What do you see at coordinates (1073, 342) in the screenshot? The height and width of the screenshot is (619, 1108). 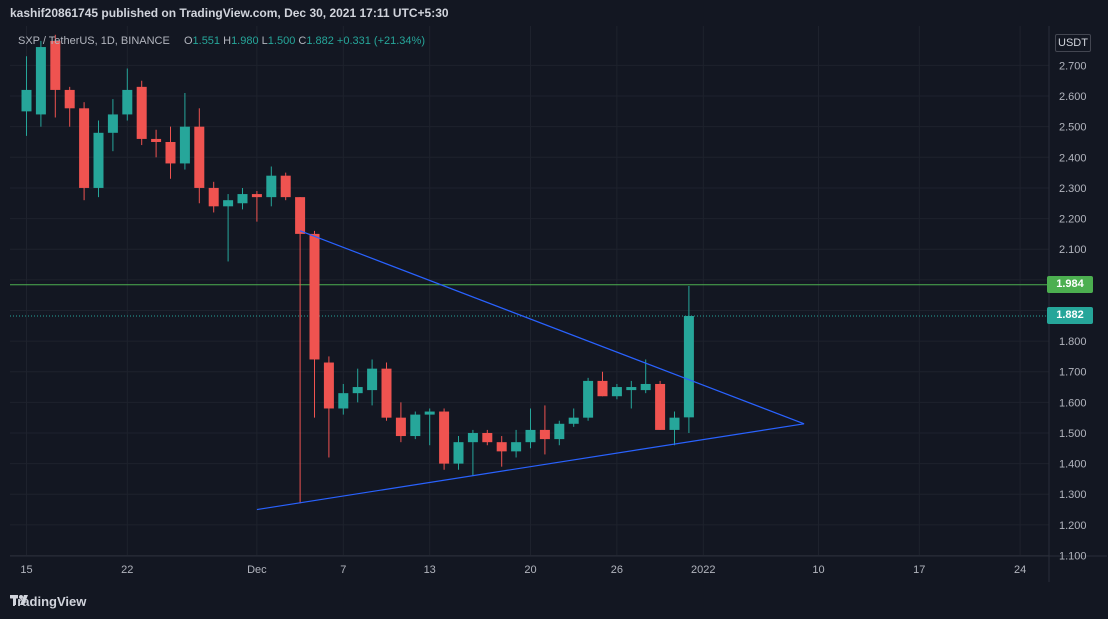 I see `price-tick-label: 1.800` at bounding box center [1073, 342].